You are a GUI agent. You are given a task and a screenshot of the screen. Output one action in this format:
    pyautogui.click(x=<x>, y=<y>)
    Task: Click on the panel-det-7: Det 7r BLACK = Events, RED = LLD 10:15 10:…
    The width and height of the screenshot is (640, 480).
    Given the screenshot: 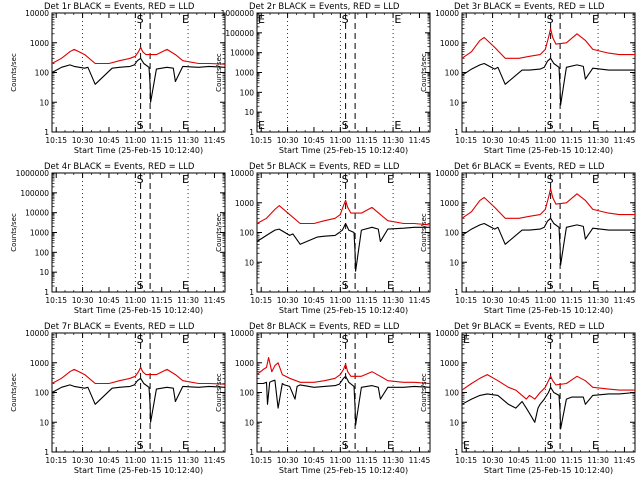 What is the action you would take?
    pyautogui.click(x=118, y=398)
    